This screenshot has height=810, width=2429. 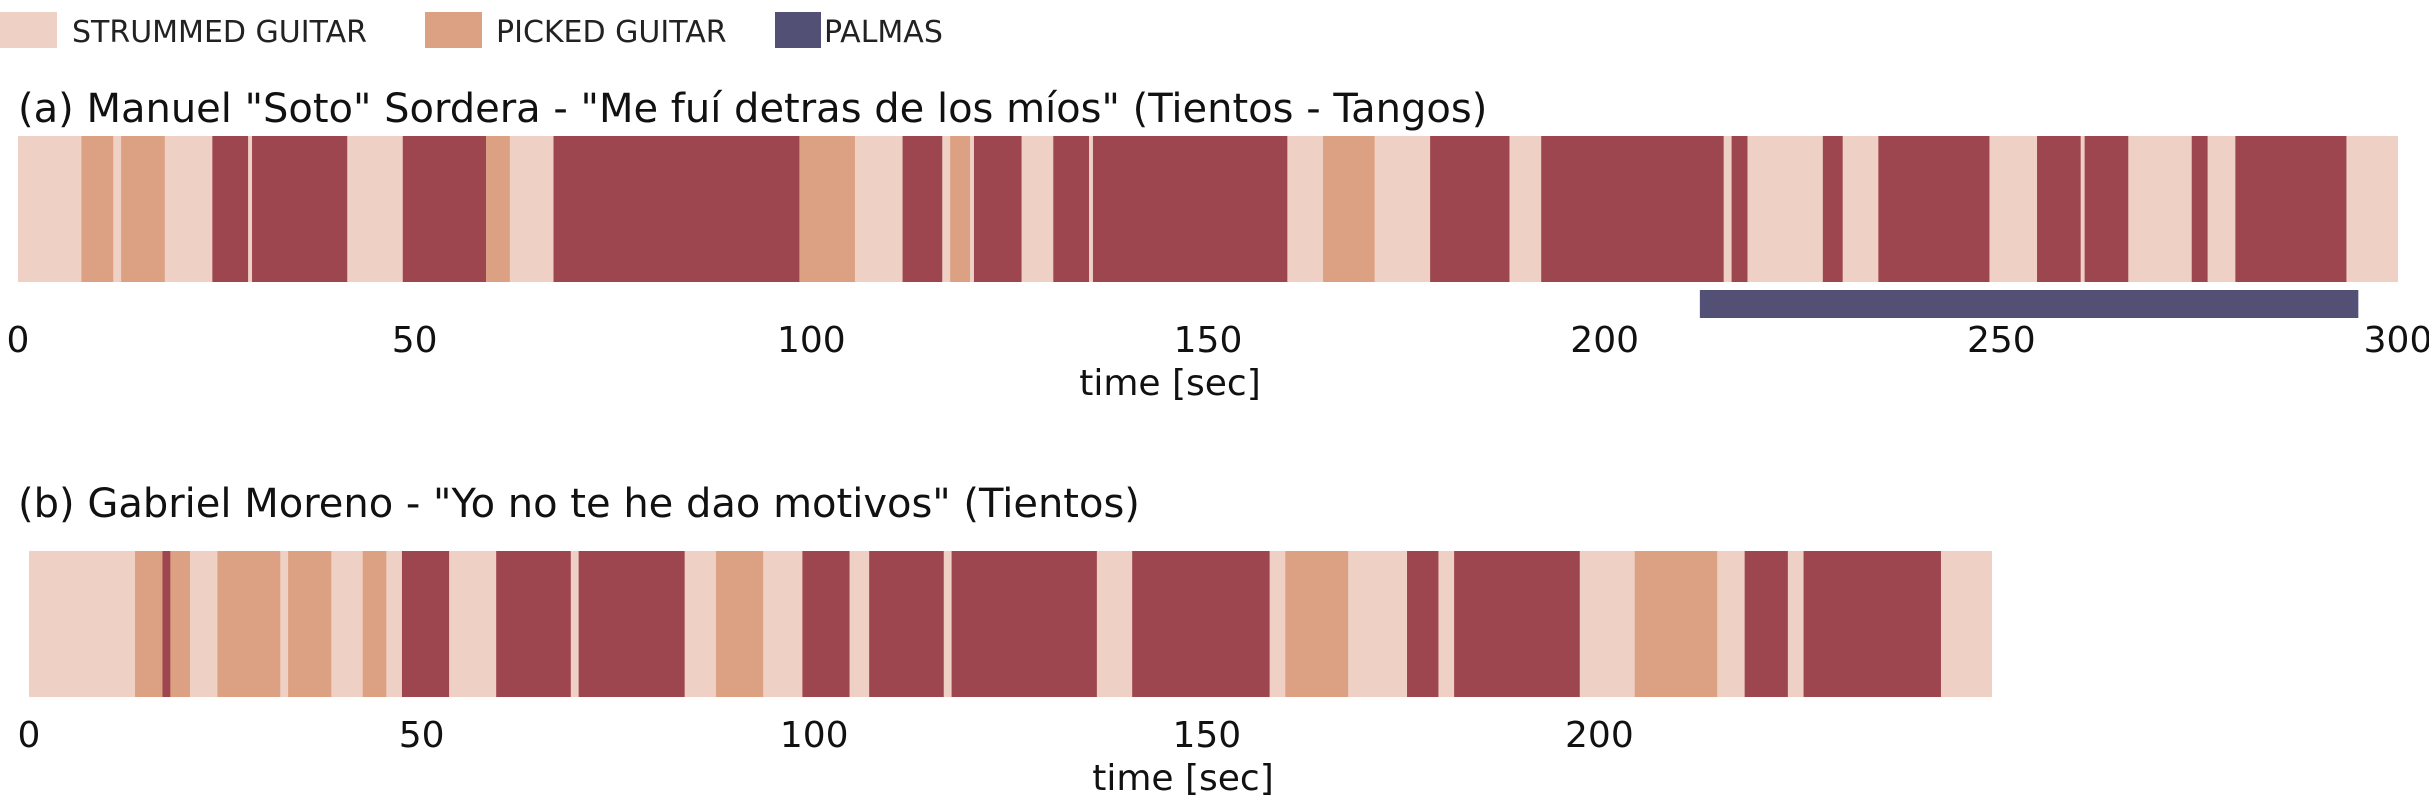 What do you see at coordinates (811, 340) in the screenshot?
I see `panel-a-x-tick-label: 100` at bounding box center [811, 340].